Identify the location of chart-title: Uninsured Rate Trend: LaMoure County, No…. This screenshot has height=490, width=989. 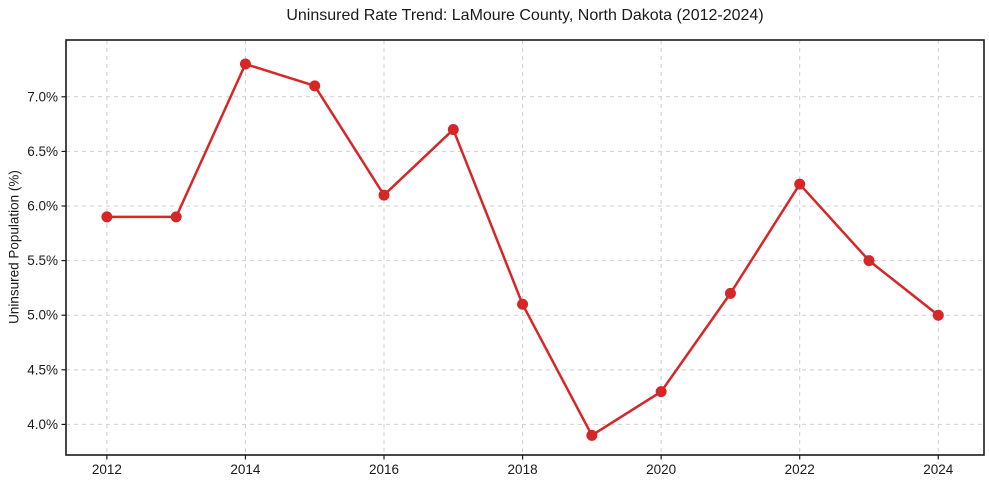
(525, 15).